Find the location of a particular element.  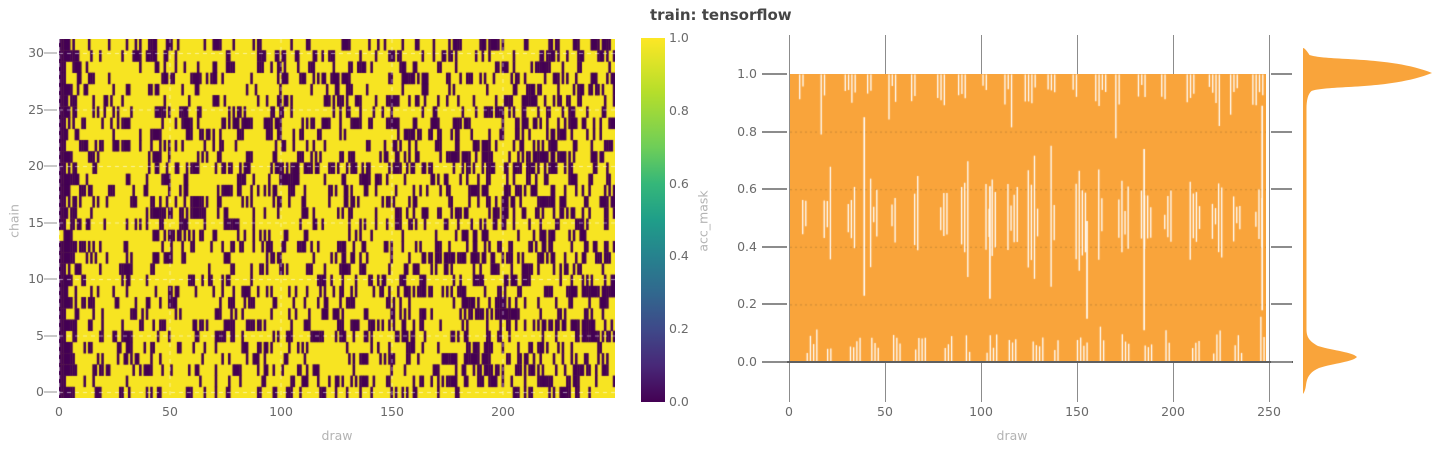

colorbar-tick-0.8: 0.8 is located at coordinates (679, 110).